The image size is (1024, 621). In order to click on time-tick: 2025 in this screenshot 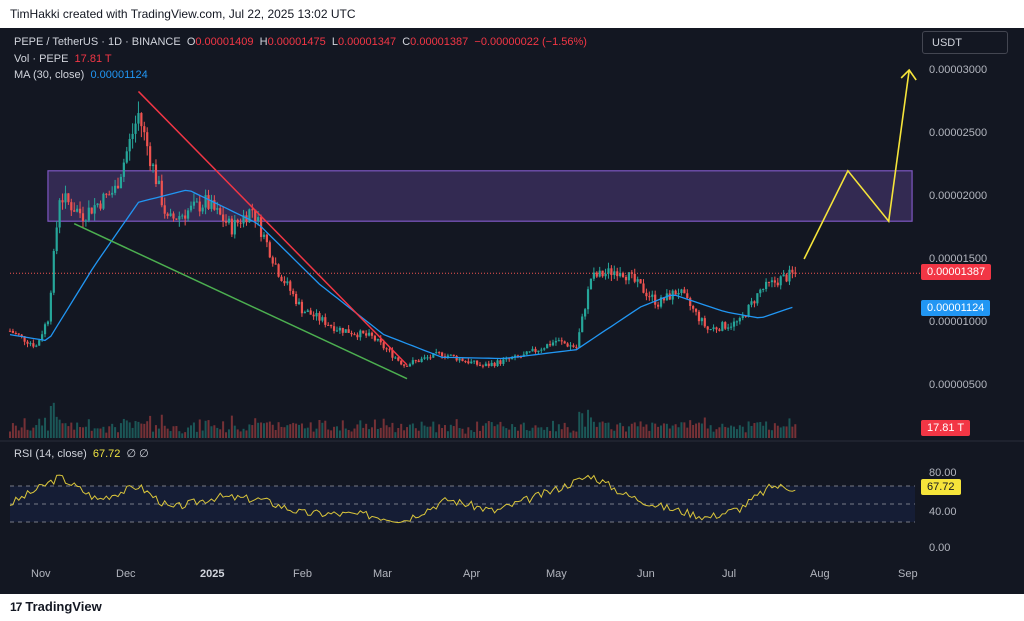, I will do `click(212, 574)`.